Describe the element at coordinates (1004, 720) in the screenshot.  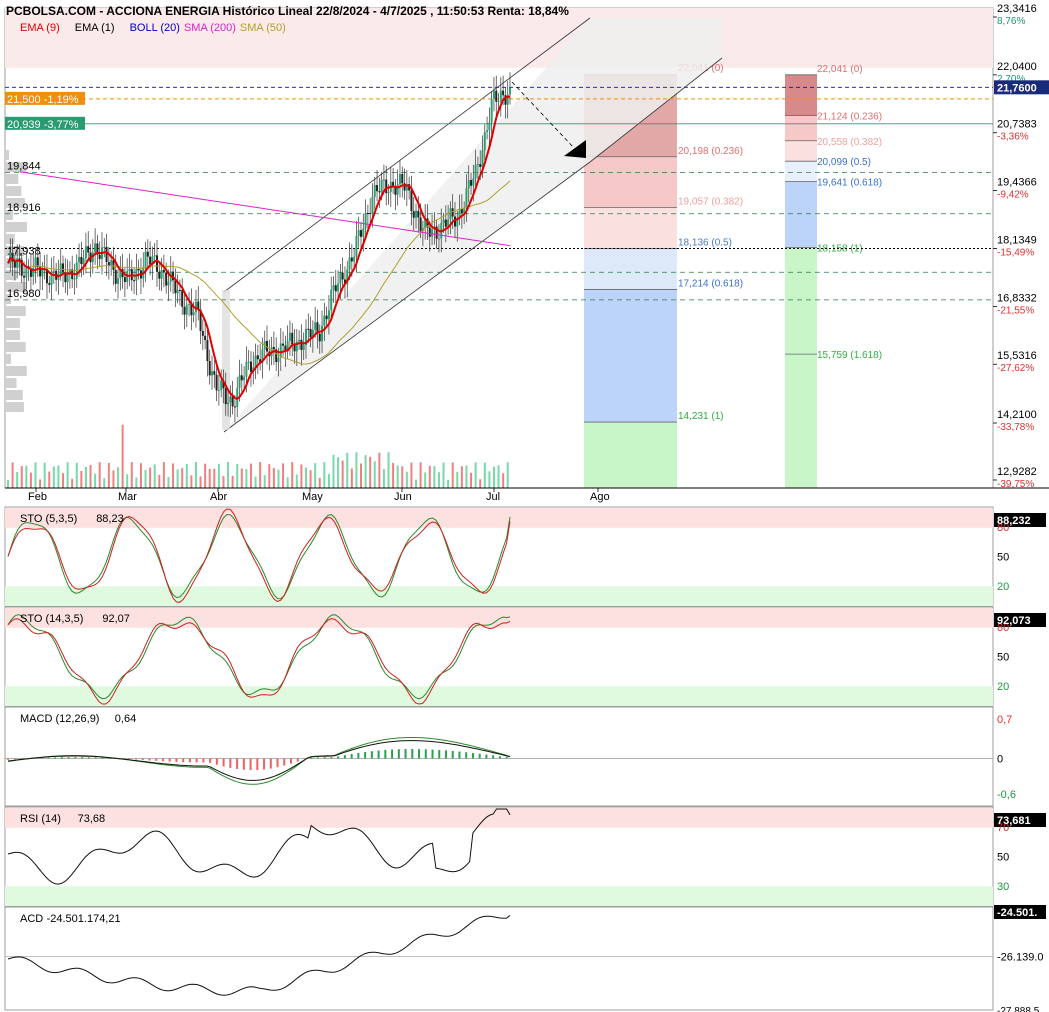
I see `panel-axis-label: 0,7` at that location.